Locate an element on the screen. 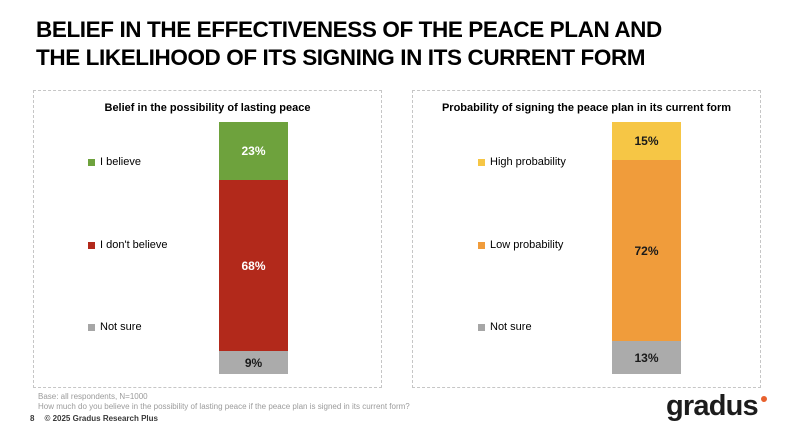  logo-text: gradus is located at coordinates (712, 406).